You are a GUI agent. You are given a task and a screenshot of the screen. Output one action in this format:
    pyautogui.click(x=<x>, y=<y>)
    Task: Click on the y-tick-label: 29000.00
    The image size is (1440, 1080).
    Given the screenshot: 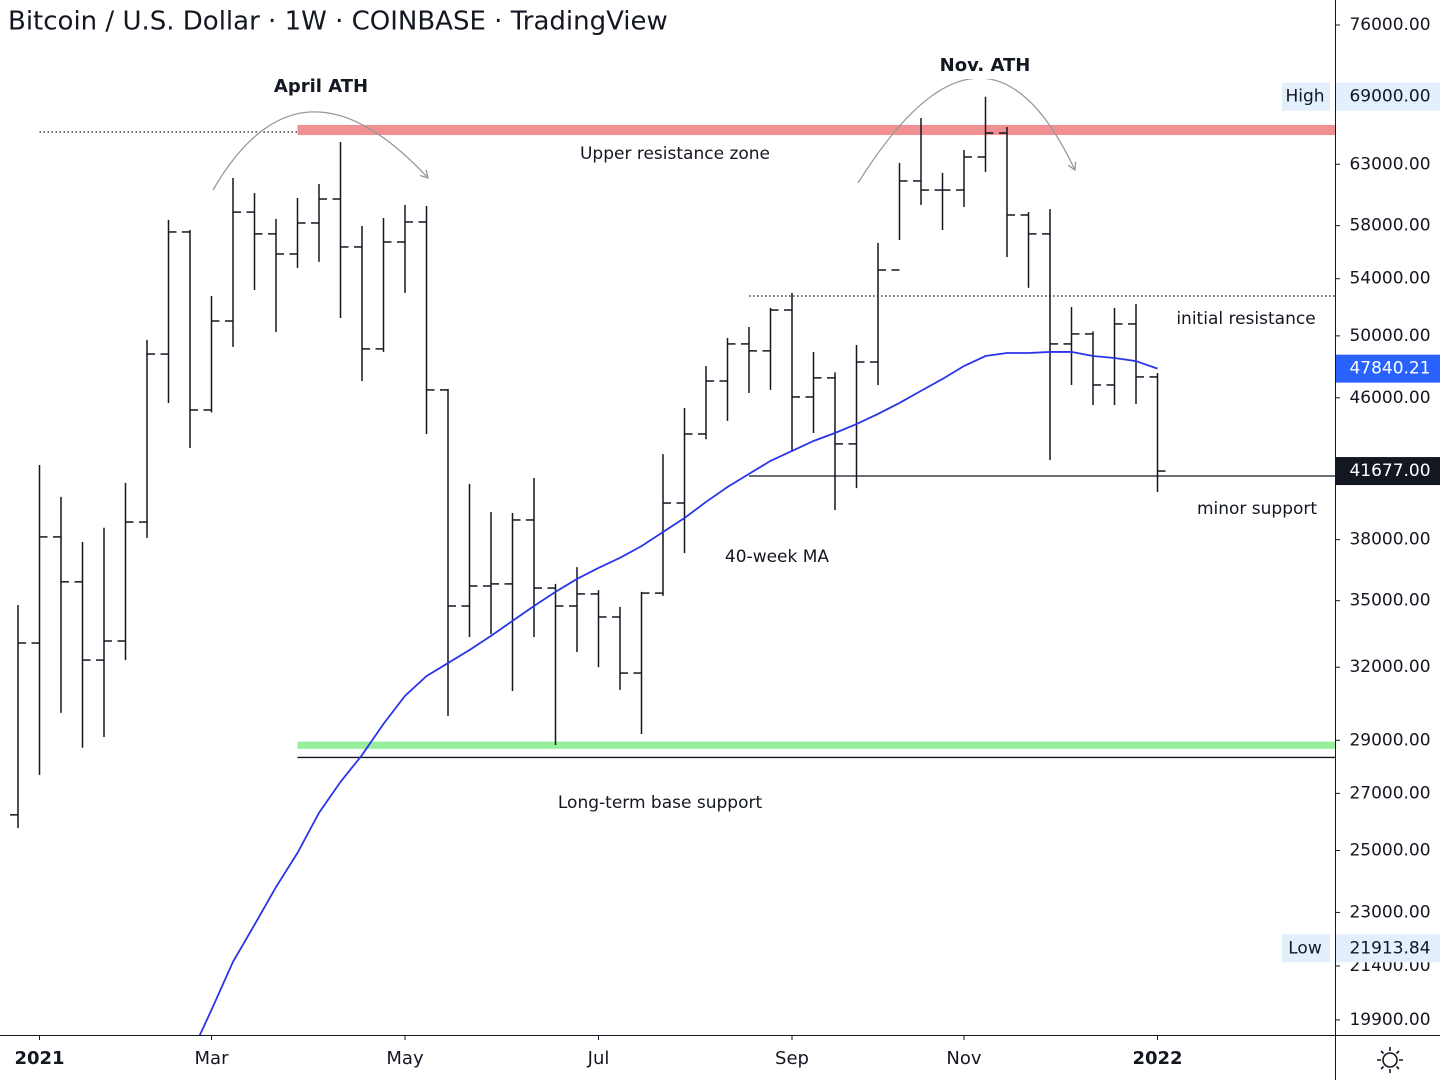 What is the action you would take?
    pyautogui.click(x=1389, y=740)
    